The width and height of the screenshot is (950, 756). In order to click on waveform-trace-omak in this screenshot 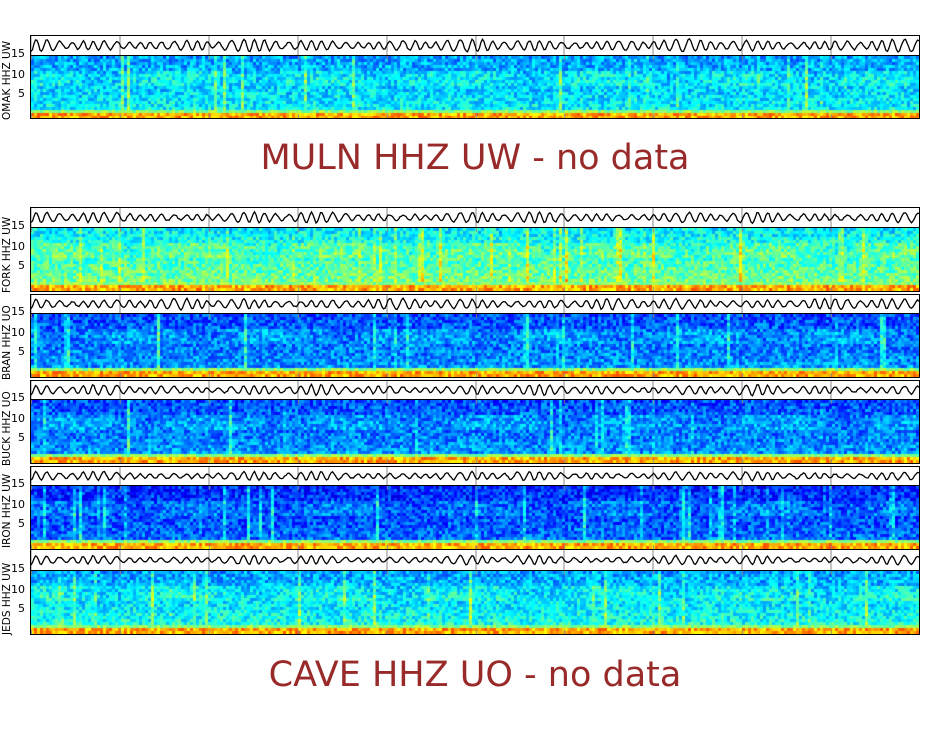, I will do `click(475, 45)`.